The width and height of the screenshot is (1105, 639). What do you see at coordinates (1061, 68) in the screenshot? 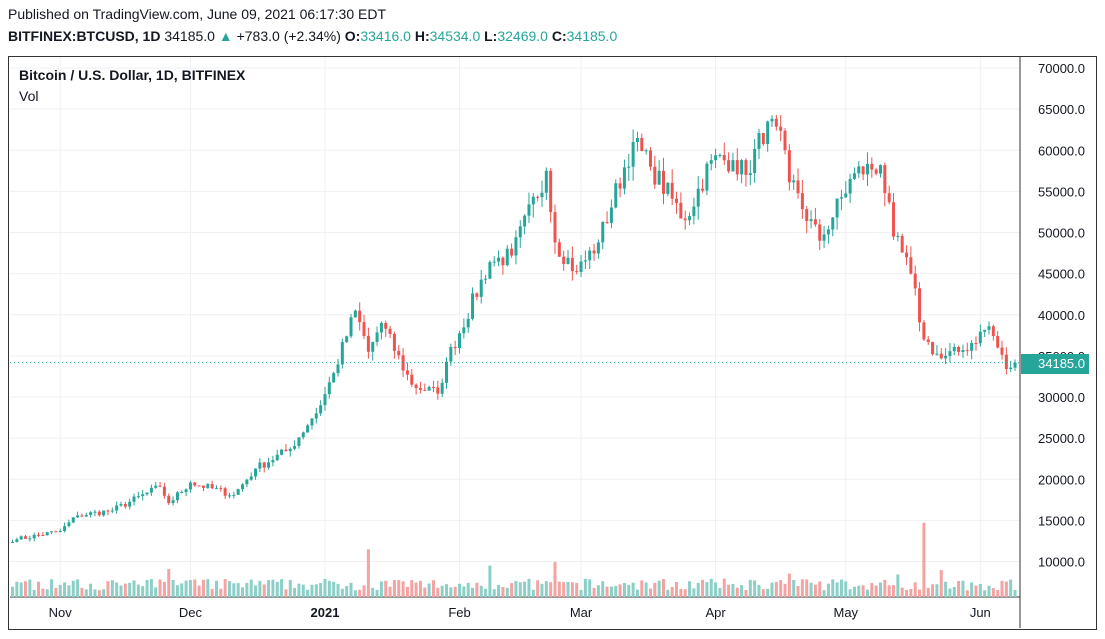
I see `y-tick-label: 70000.0` at bounding box center [1061, 68].